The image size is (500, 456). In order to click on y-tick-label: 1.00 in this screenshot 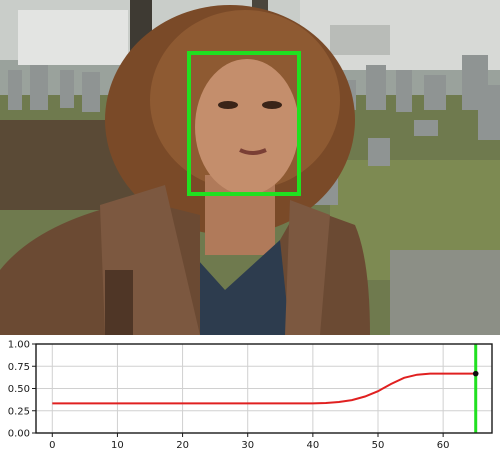, I will do `click(19, 345)`.